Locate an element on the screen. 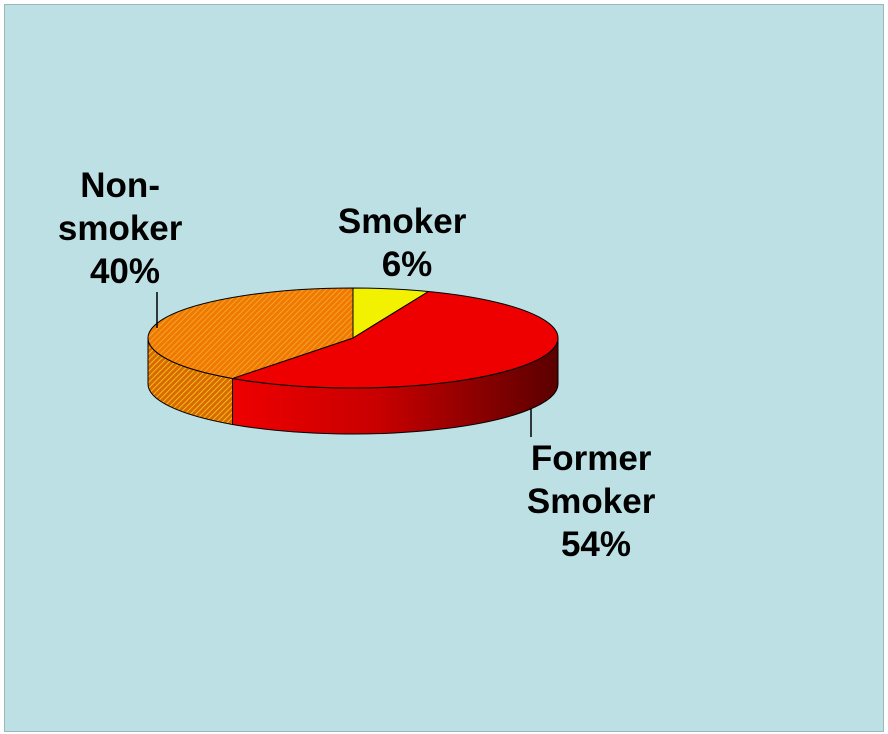 This screenshot has width=888, height=734. pie-slices is located at coordinates (353, 338).